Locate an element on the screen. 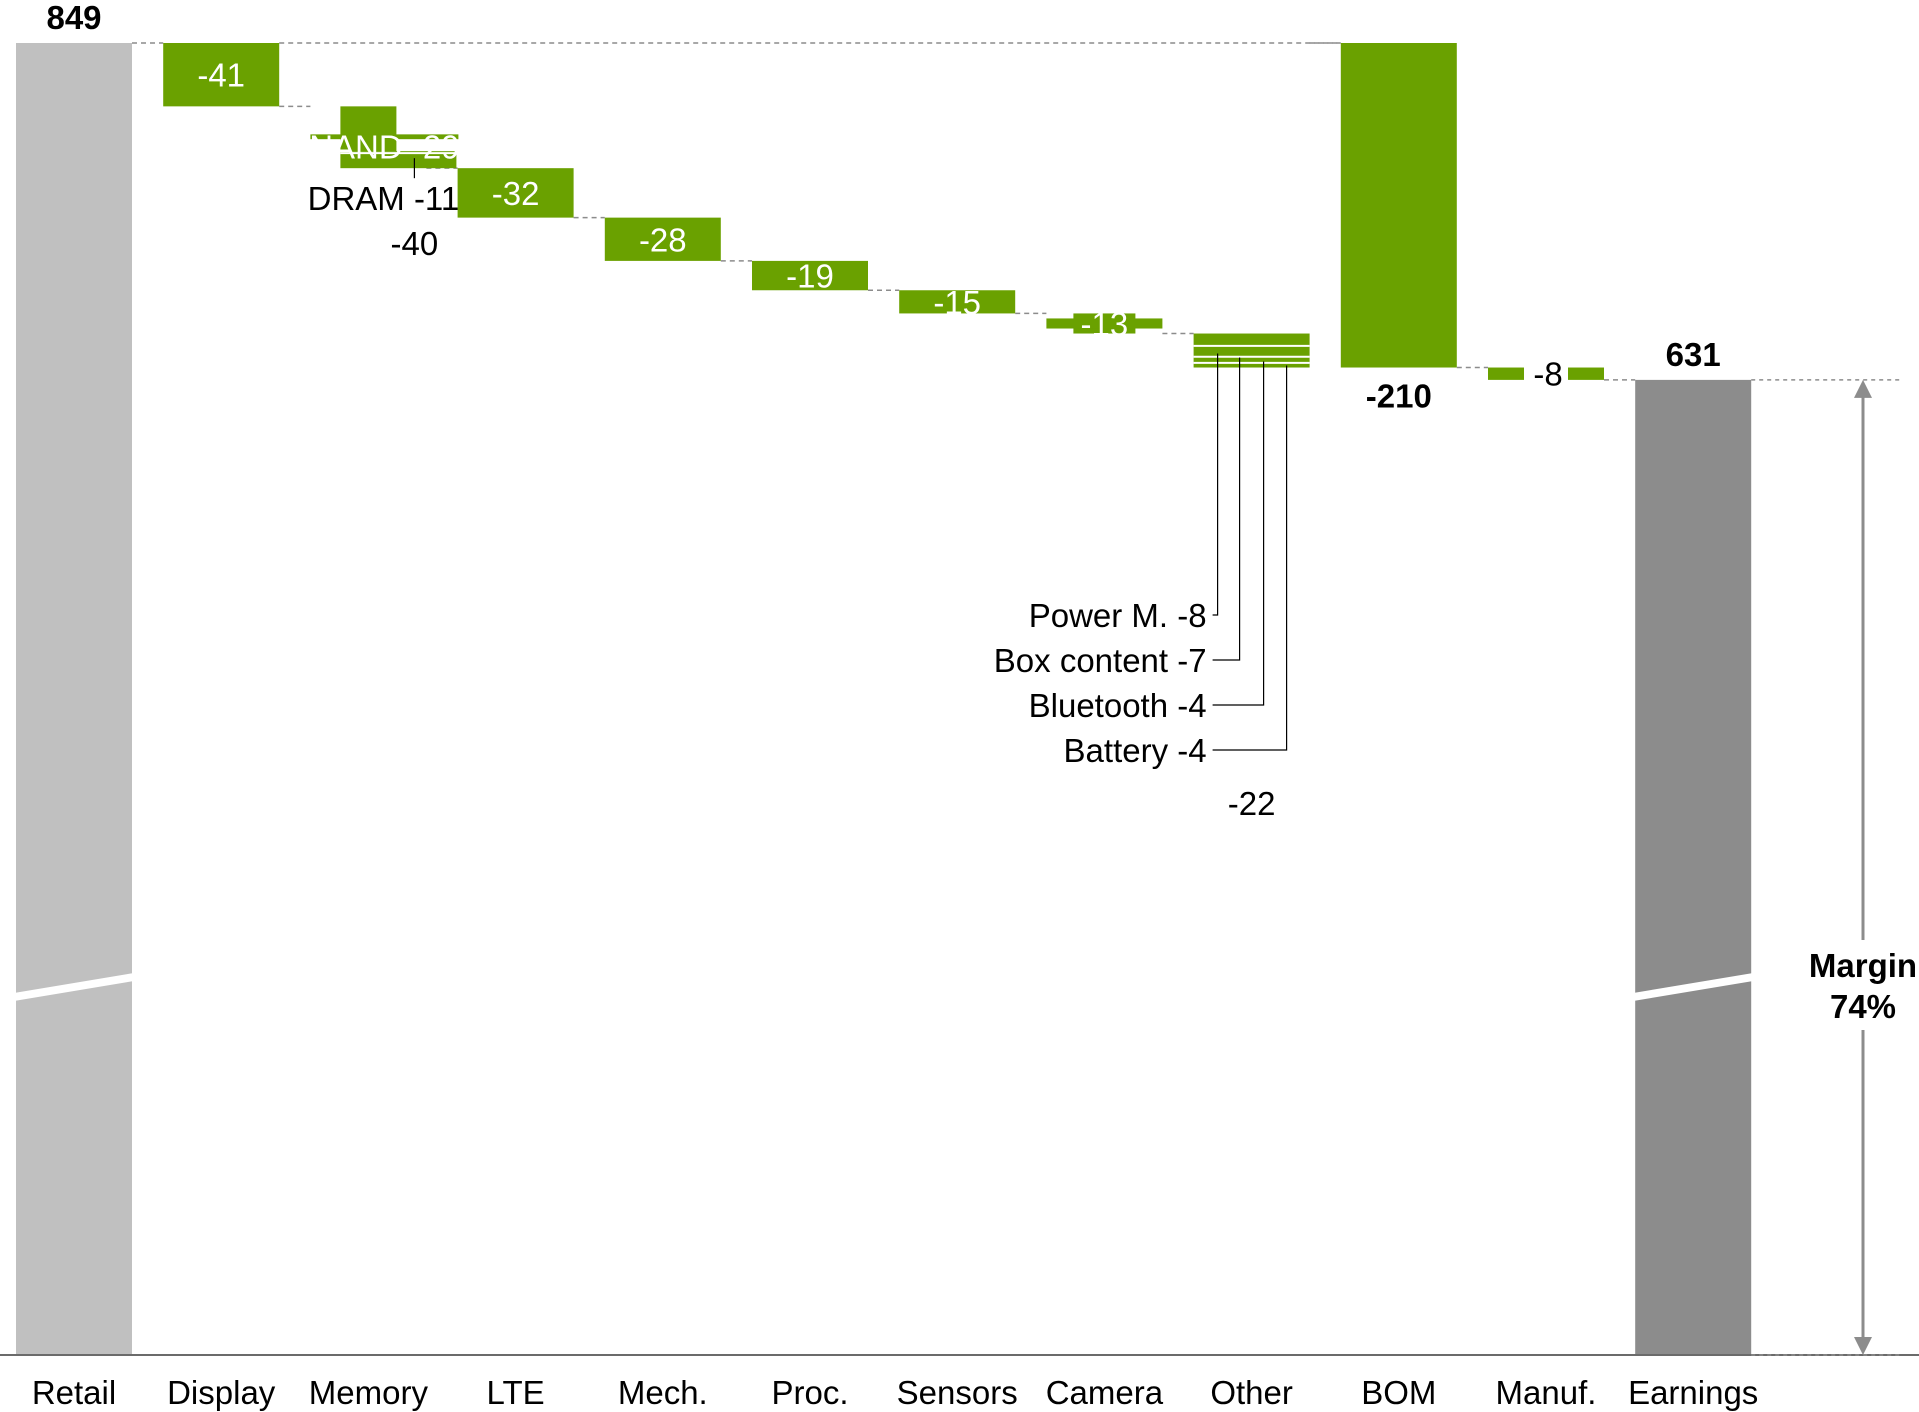  margin-arrow-head-bottom is located at coordinates (1863, 1346).